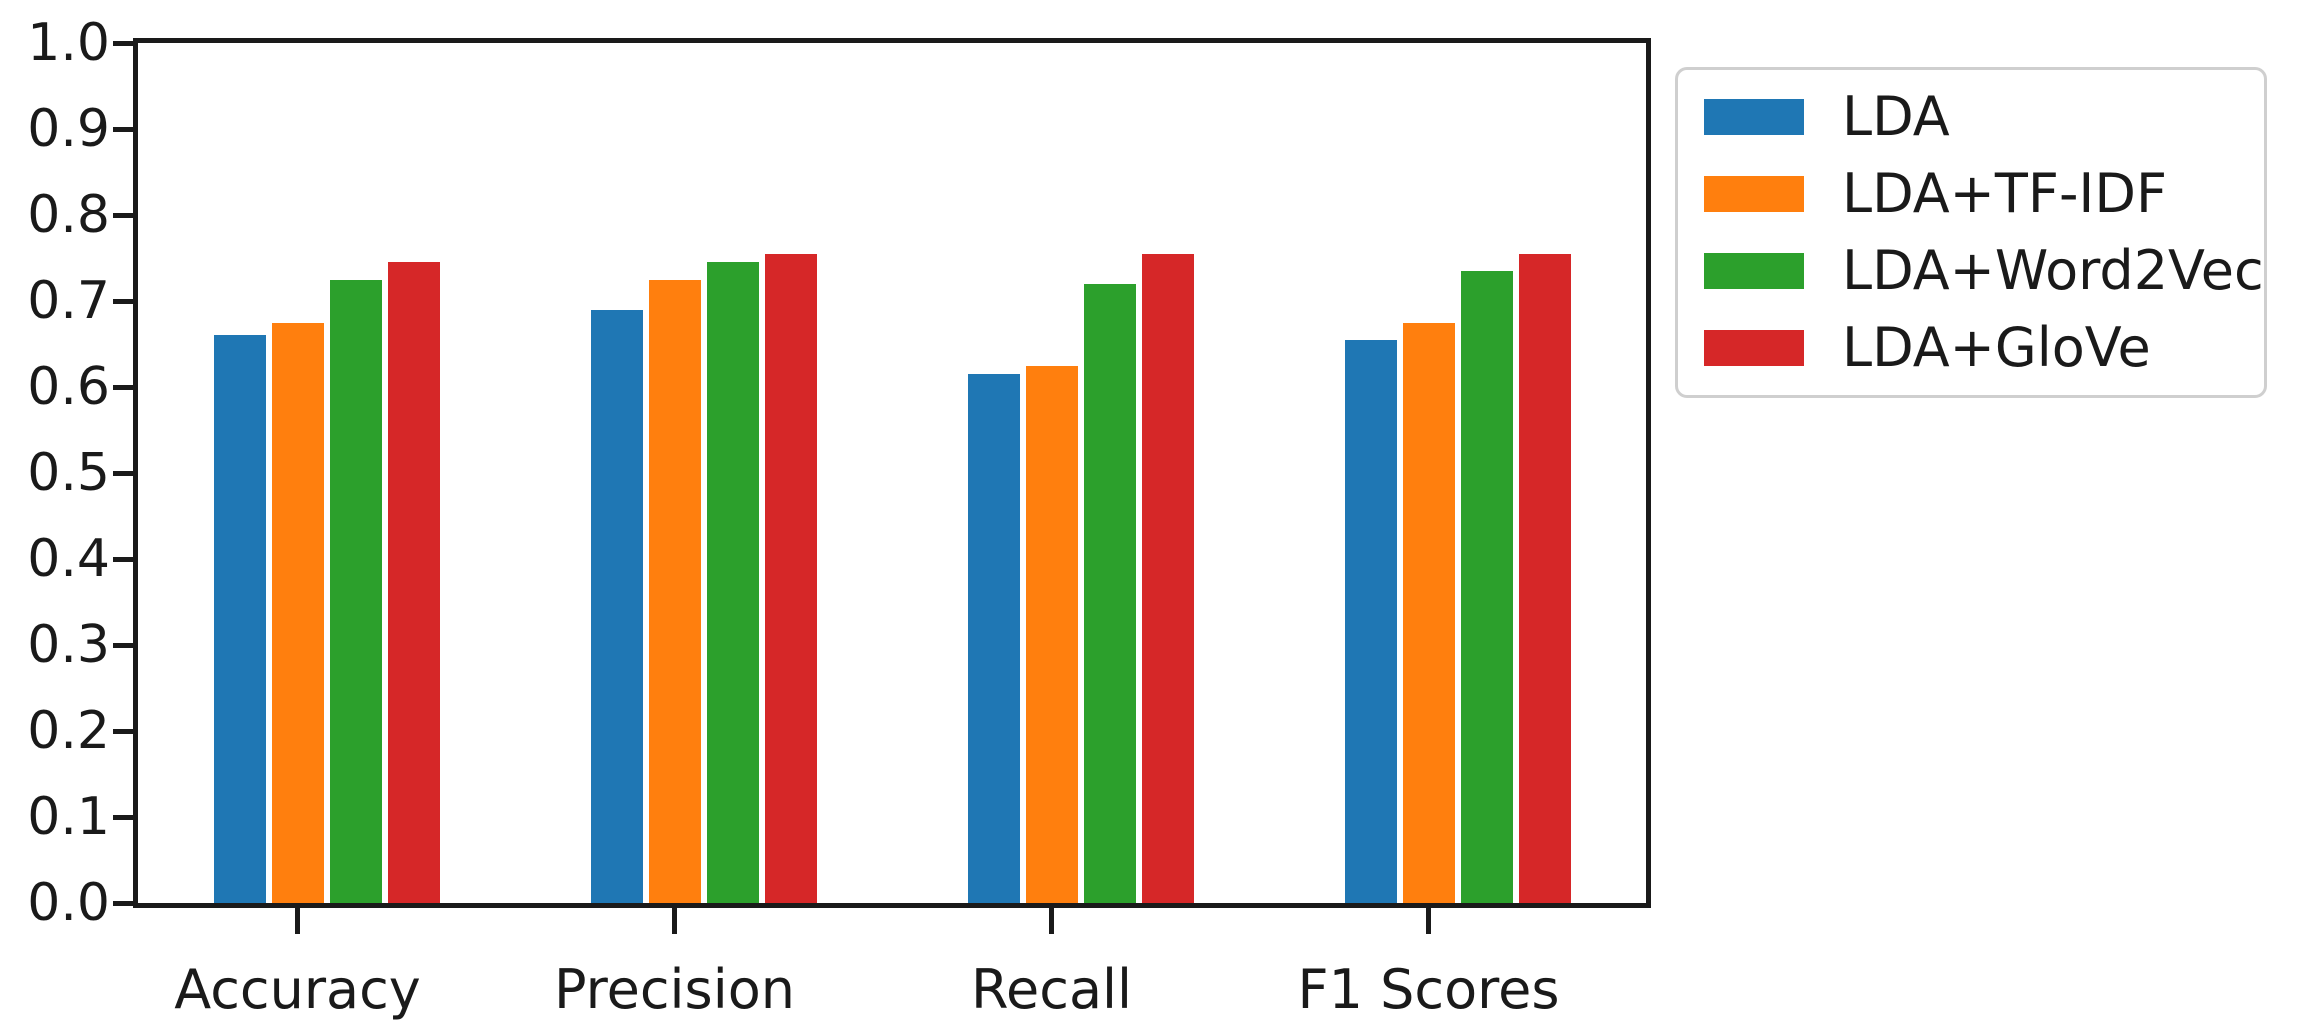  I want to click on bar-precision-lda, so click(616, 606).